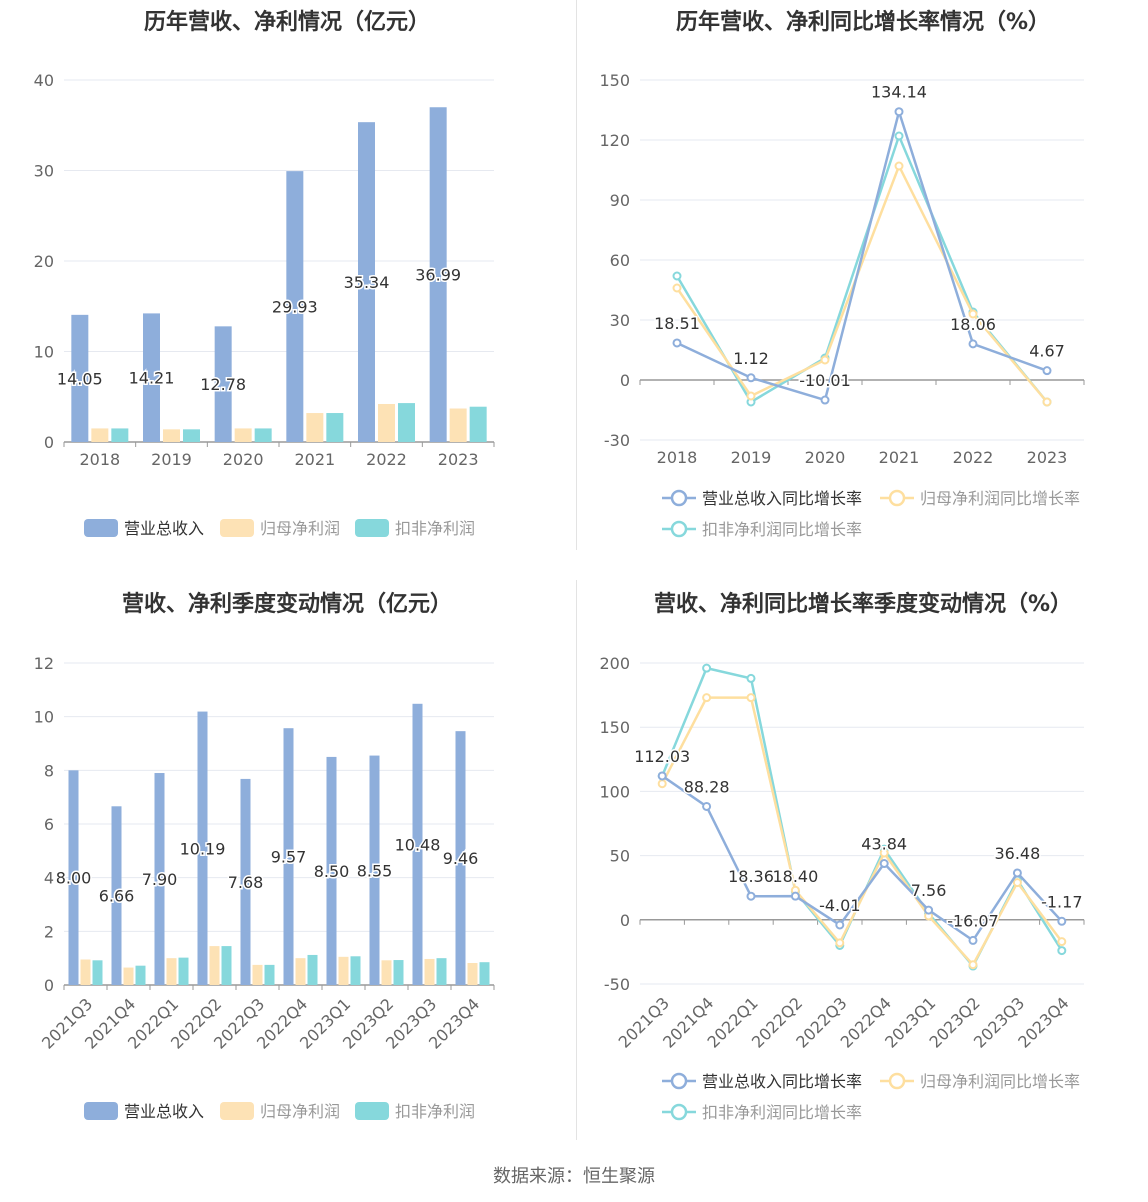 This screenshot has height=1202, width=1148. What do you see at coordinates (44, 663) in the screenshot?
I see `y-tick-label: 12` at bounding box center [44, 663].